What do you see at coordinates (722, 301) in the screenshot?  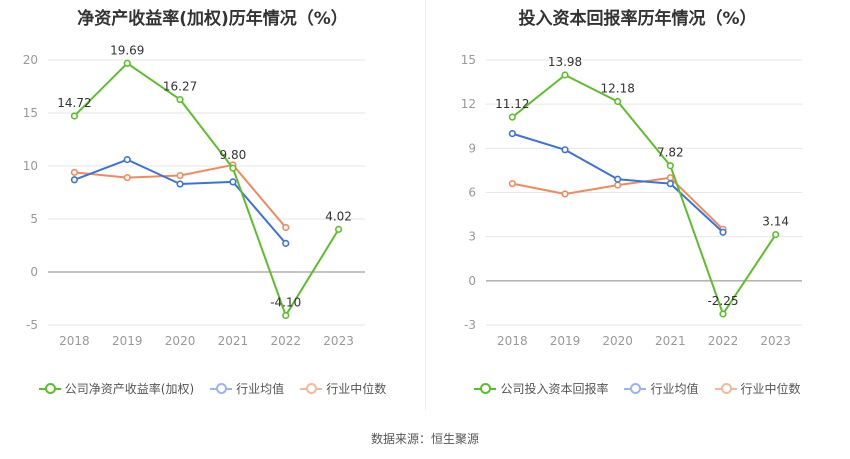 I see `data-label: -2.25` at bounding box center [722, 301].